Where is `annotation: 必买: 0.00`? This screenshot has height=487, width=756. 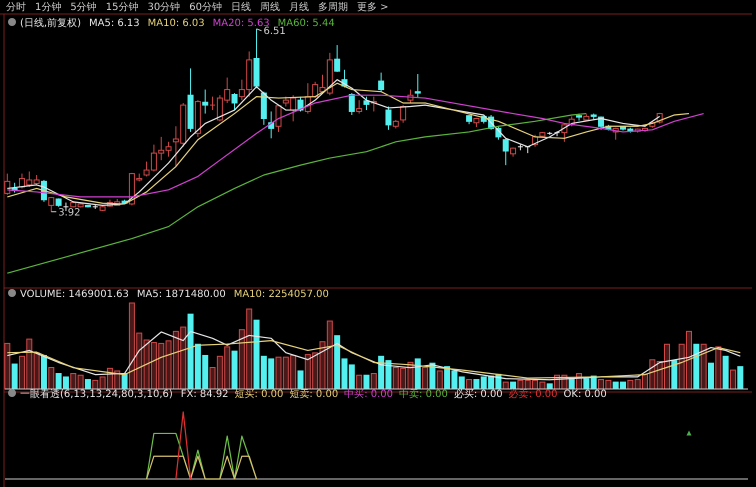 annotation: 必买: 0.00 is located at coordinates (478, 394).